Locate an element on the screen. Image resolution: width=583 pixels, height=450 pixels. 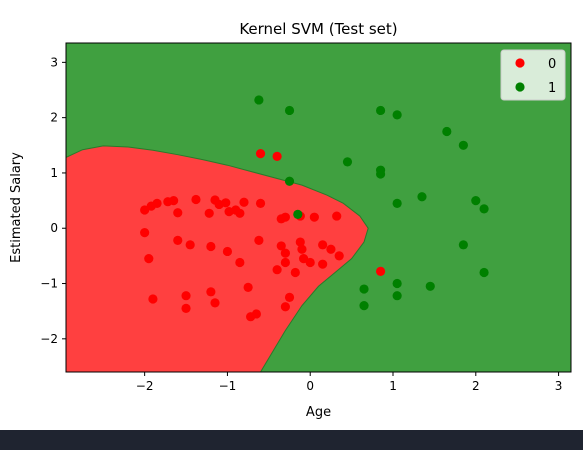
x-tick-label: 0 is located at coordinates (310, 386).